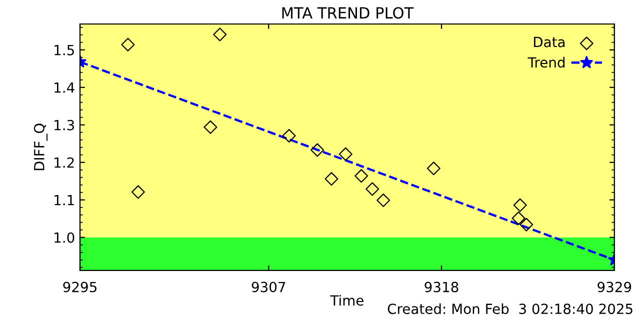  Describe the element at coordinates (269, 287) in the screenshot. I see `x-tick-label: 9307` at that location.